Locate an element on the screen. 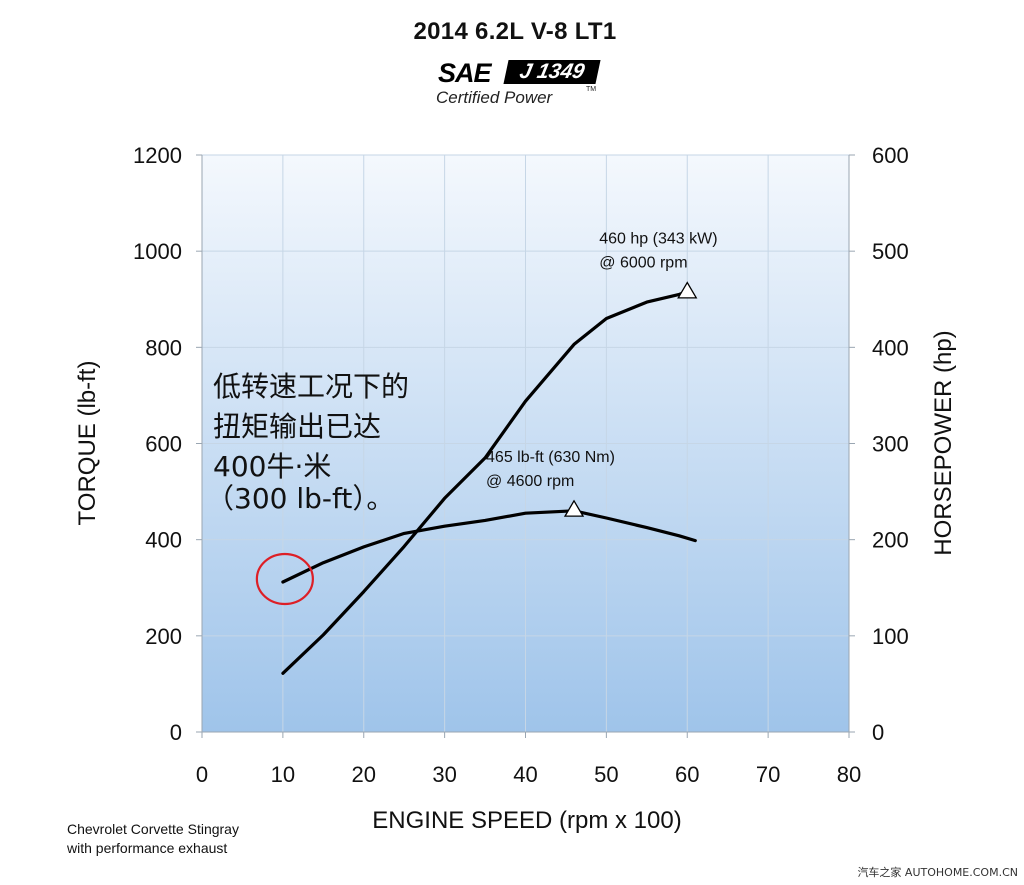 This screenshot has width=1024, height=885. left-tick-label: 1200 is located at coordinates (157, 155).